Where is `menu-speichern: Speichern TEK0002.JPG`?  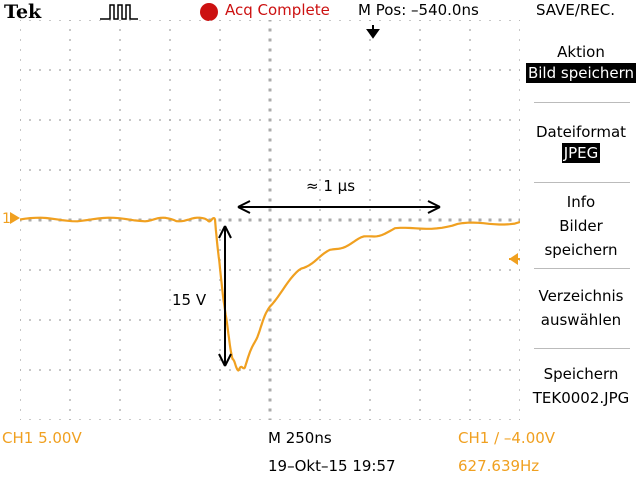 menu-speichern: Speichern TEK0002.JPG is located at coordinates (581, 386).